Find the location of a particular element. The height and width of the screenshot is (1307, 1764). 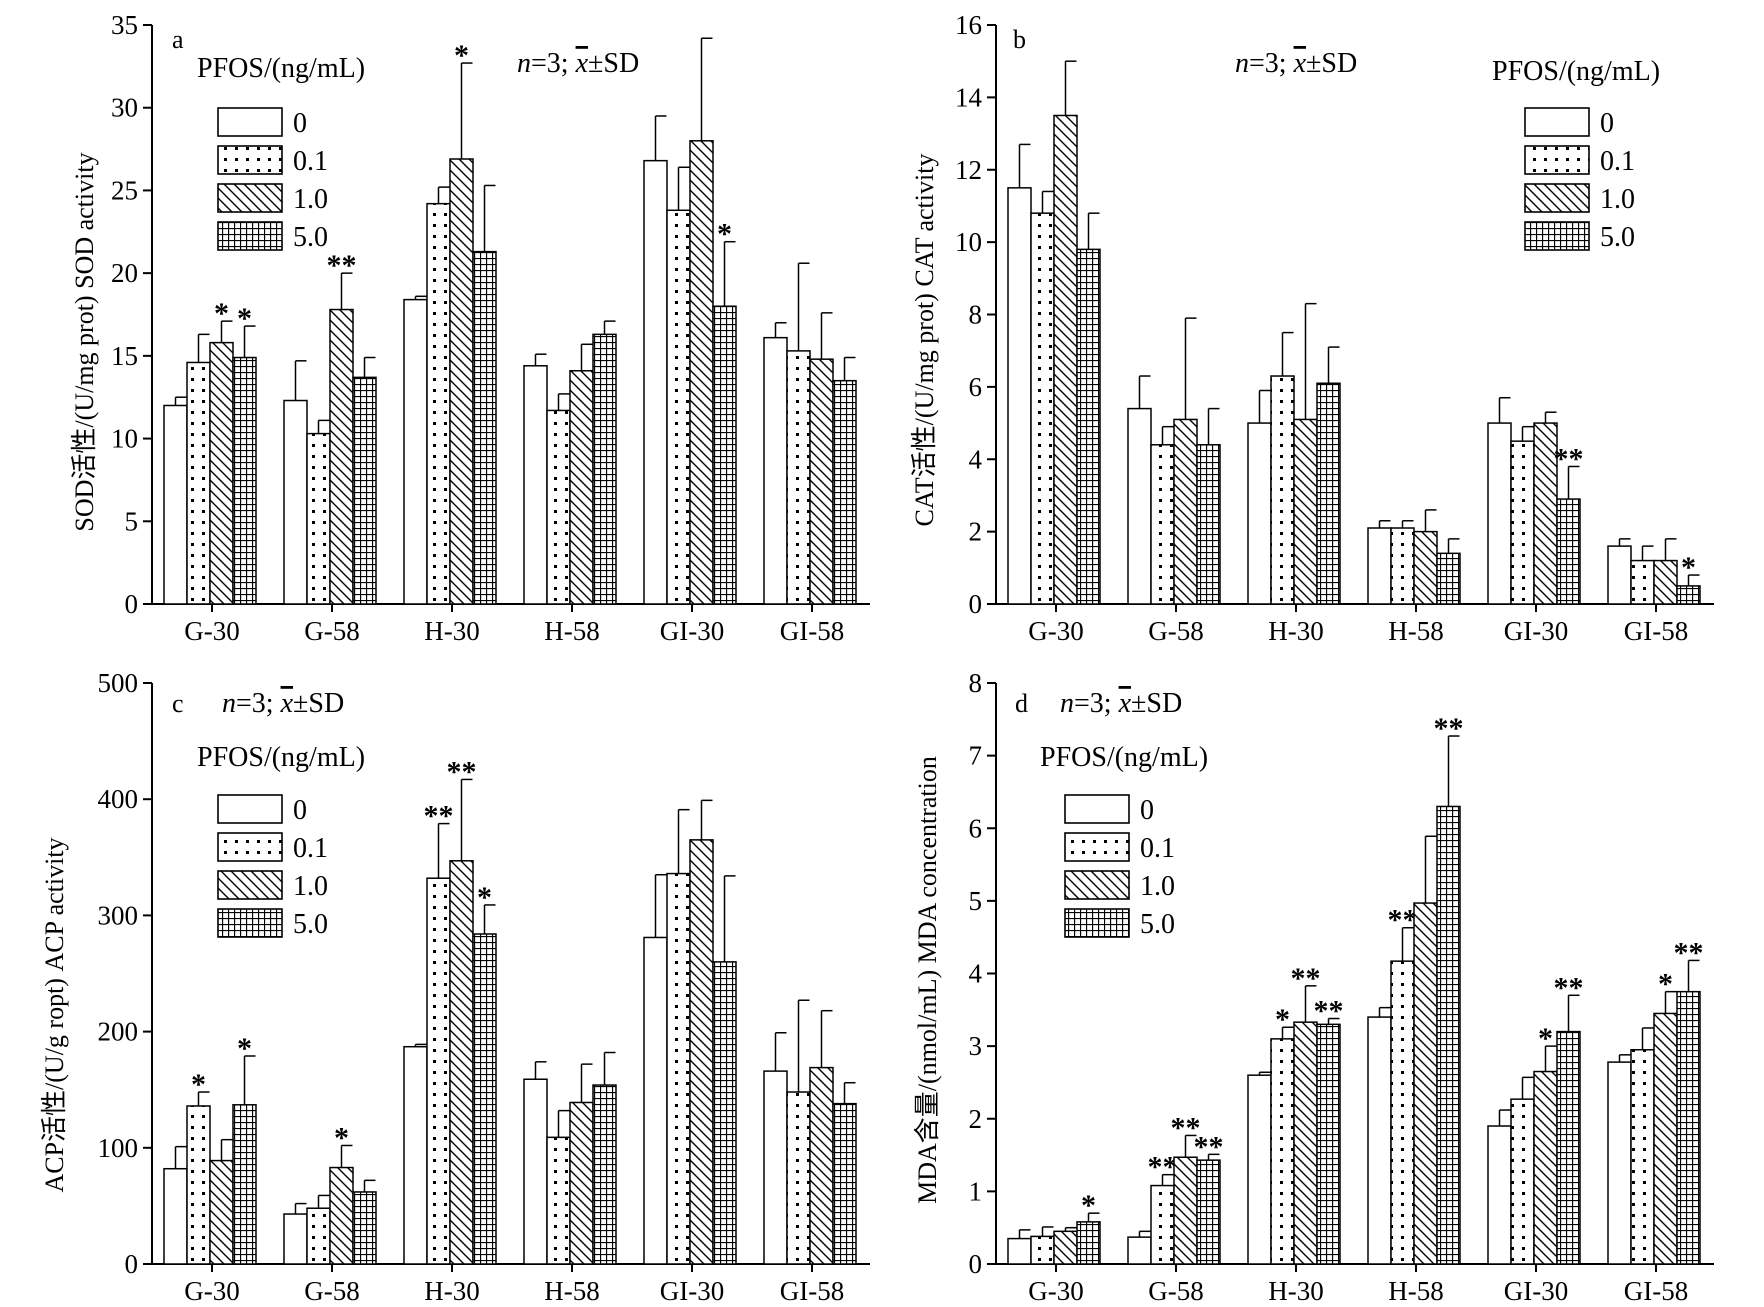

panel-b-letter: b is located at coordinates (1019, 39).